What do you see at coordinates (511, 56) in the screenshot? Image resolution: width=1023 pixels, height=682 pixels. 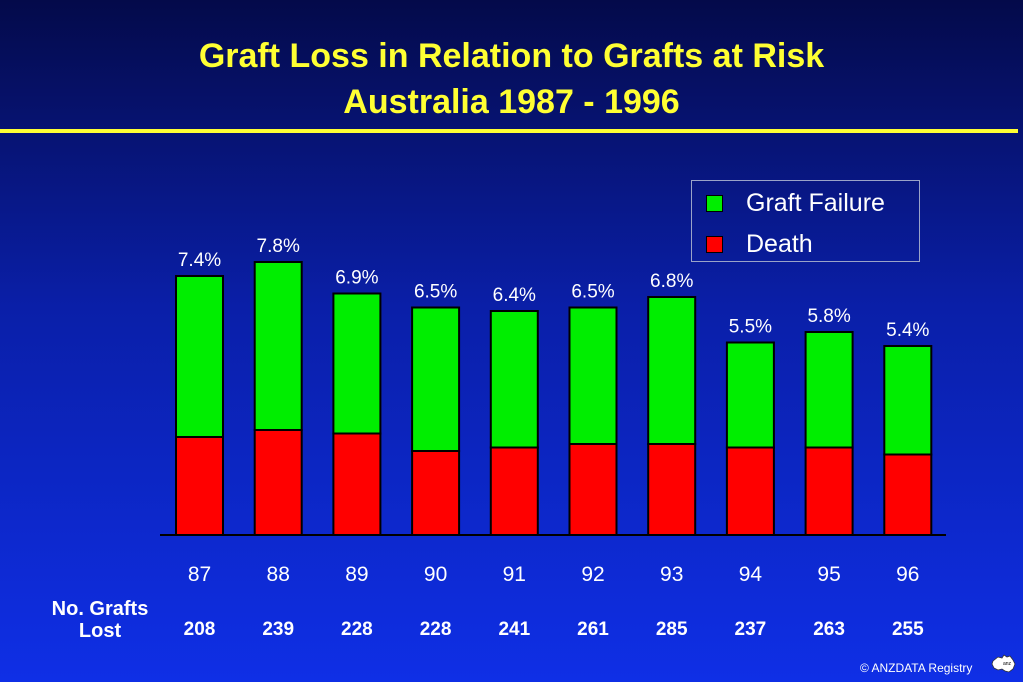 I see `page-title: Graft Loss in Relation to Grafts at Risk` at bounding box center [511, 56].